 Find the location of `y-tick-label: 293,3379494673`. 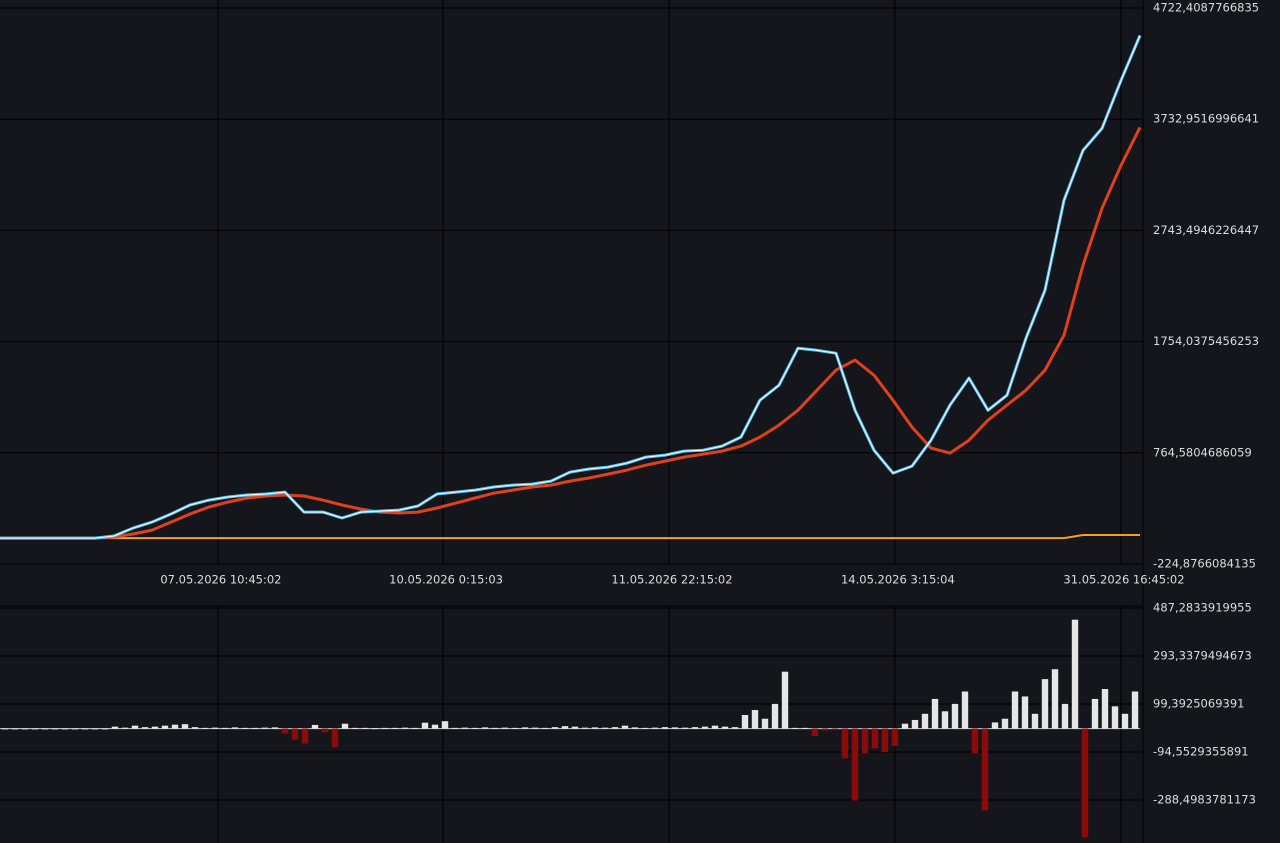

y-tick-label: 293,3379494673 is located at coordinates (1202, 656).